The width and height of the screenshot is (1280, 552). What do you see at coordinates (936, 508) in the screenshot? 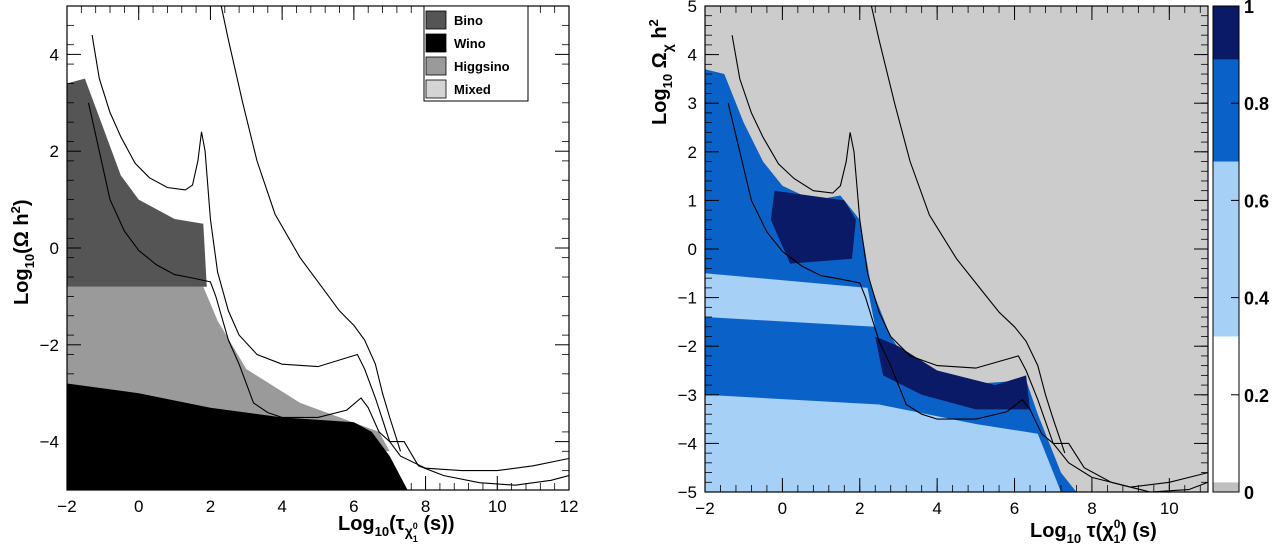
I see `right-x-tick-label: 4` at bounding box center [936, 508].